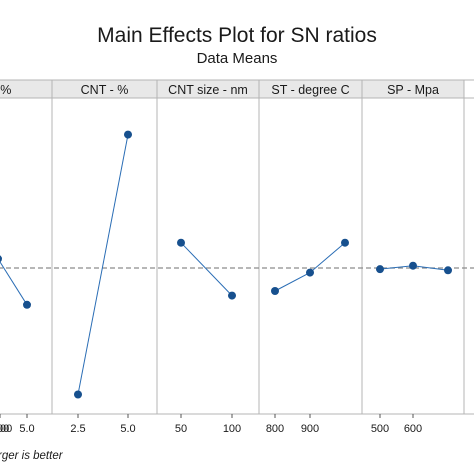 The image size is (474, 474). I want to click on x-tick-label: 600, so click(413, 429).